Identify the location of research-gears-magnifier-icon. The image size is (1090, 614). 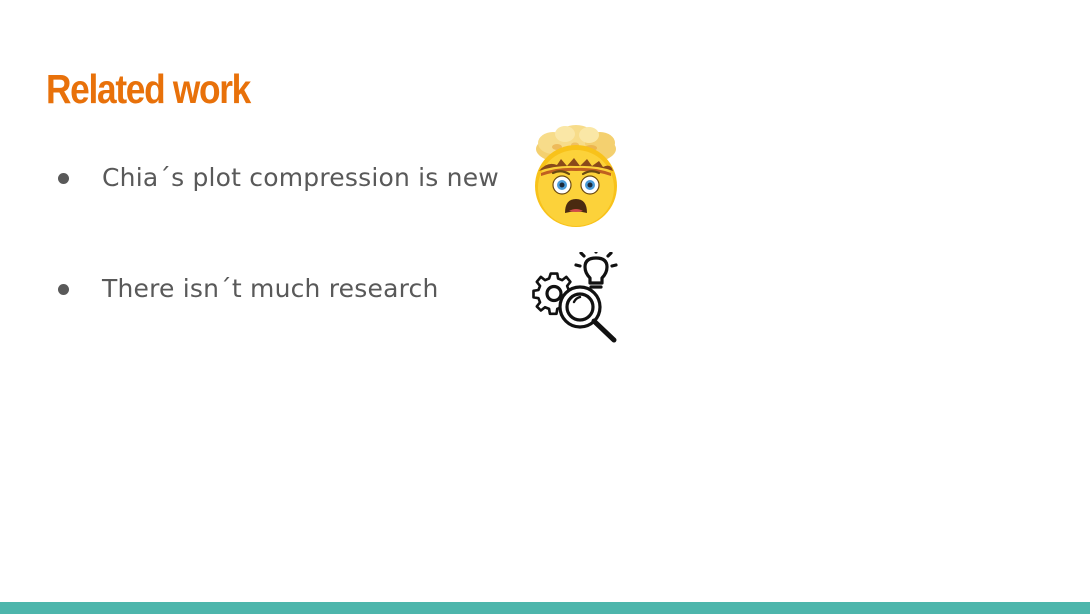
(576, 296).